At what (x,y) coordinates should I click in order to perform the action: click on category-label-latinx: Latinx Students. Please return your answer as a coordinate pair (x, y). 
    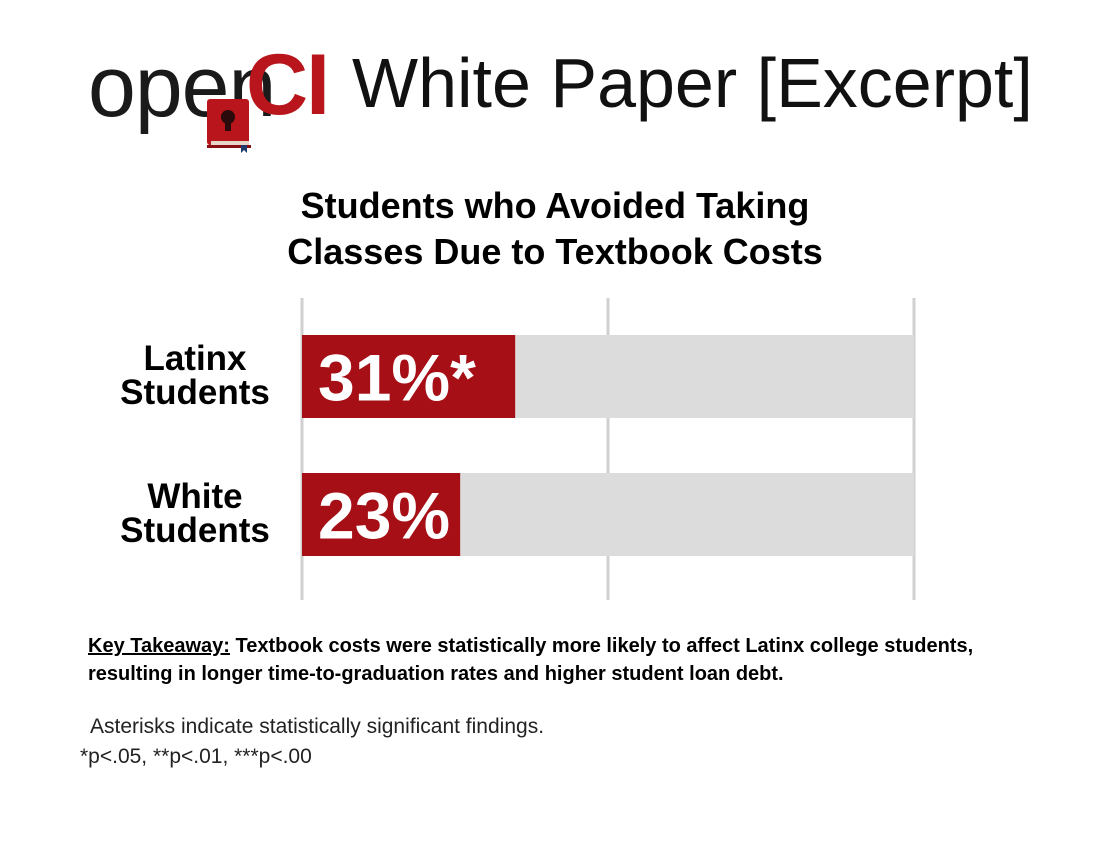
    Looking at the image, I should click on (195, 375).